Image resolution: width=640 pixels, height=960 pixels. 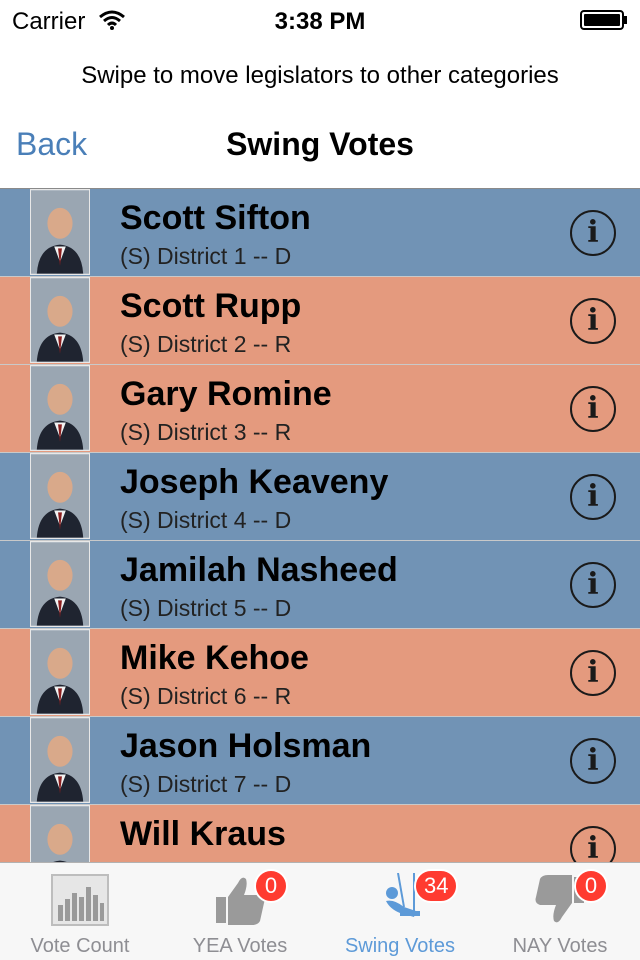 I want to click on legislator-name: Scott Sifton, so click(x=215, y=218).